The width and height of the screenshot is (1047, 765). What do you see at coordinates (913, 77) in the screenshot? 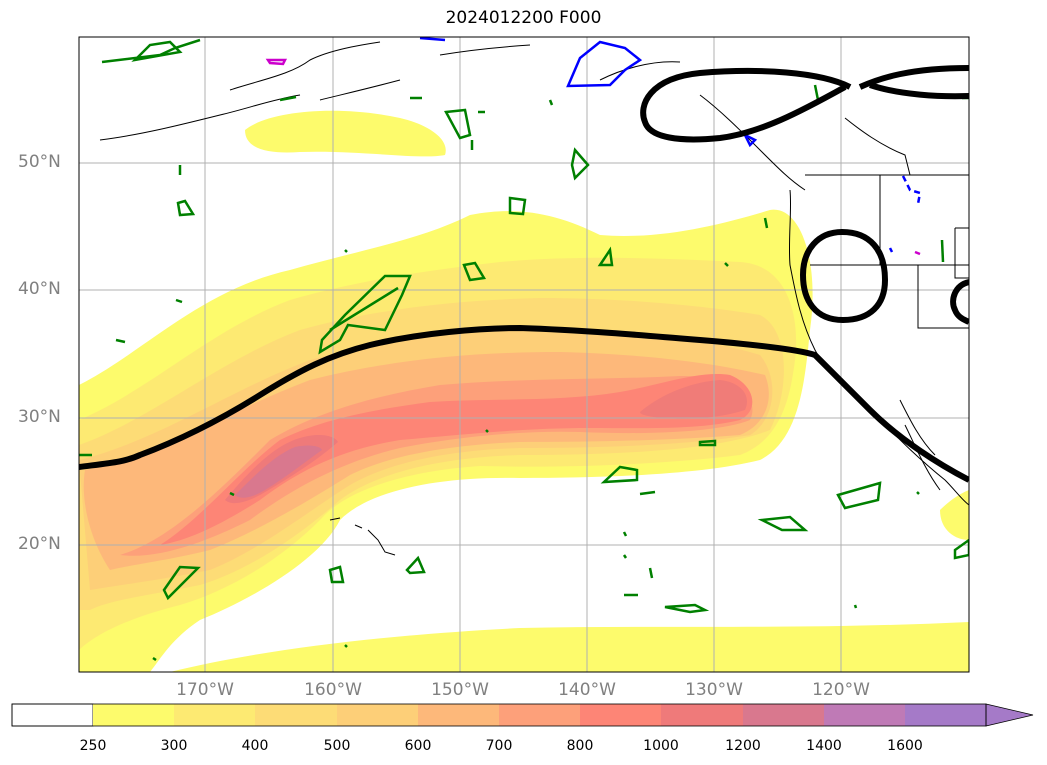
I see `northern-branch` at bounding box center [913, 77].